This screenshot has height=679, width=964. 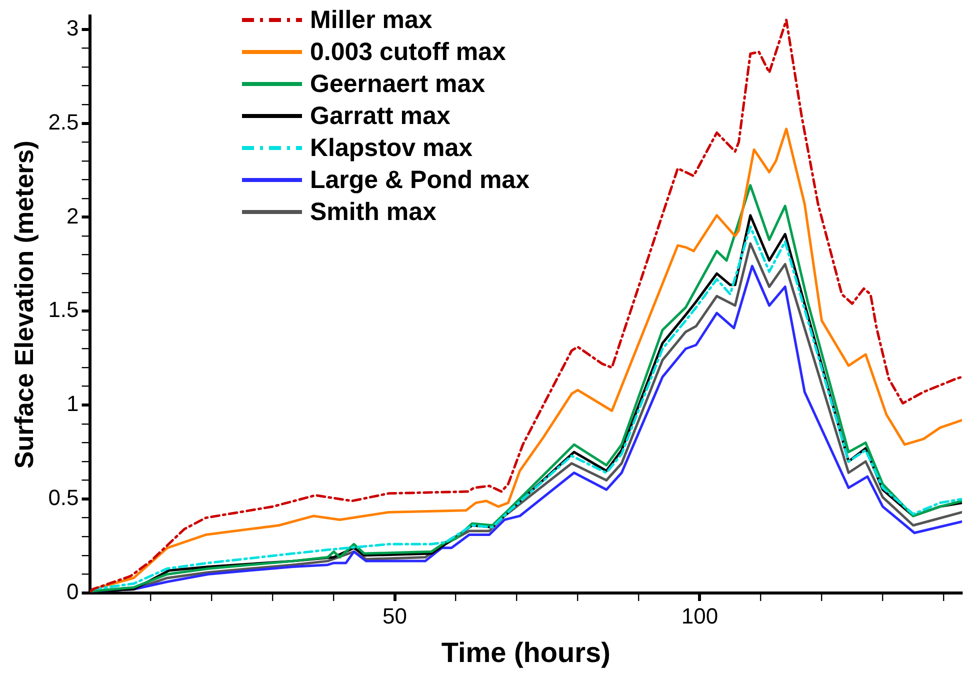 I want to click on legend-label: Miller max, so click(x=371, y=20).